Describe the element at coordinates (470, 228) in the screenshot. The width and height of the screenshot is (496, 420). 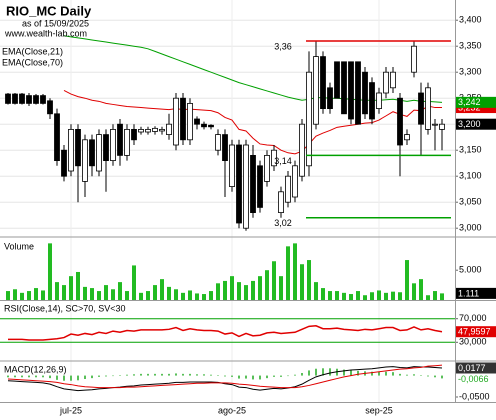
I see `y-tick-label: 3,000` at that location.